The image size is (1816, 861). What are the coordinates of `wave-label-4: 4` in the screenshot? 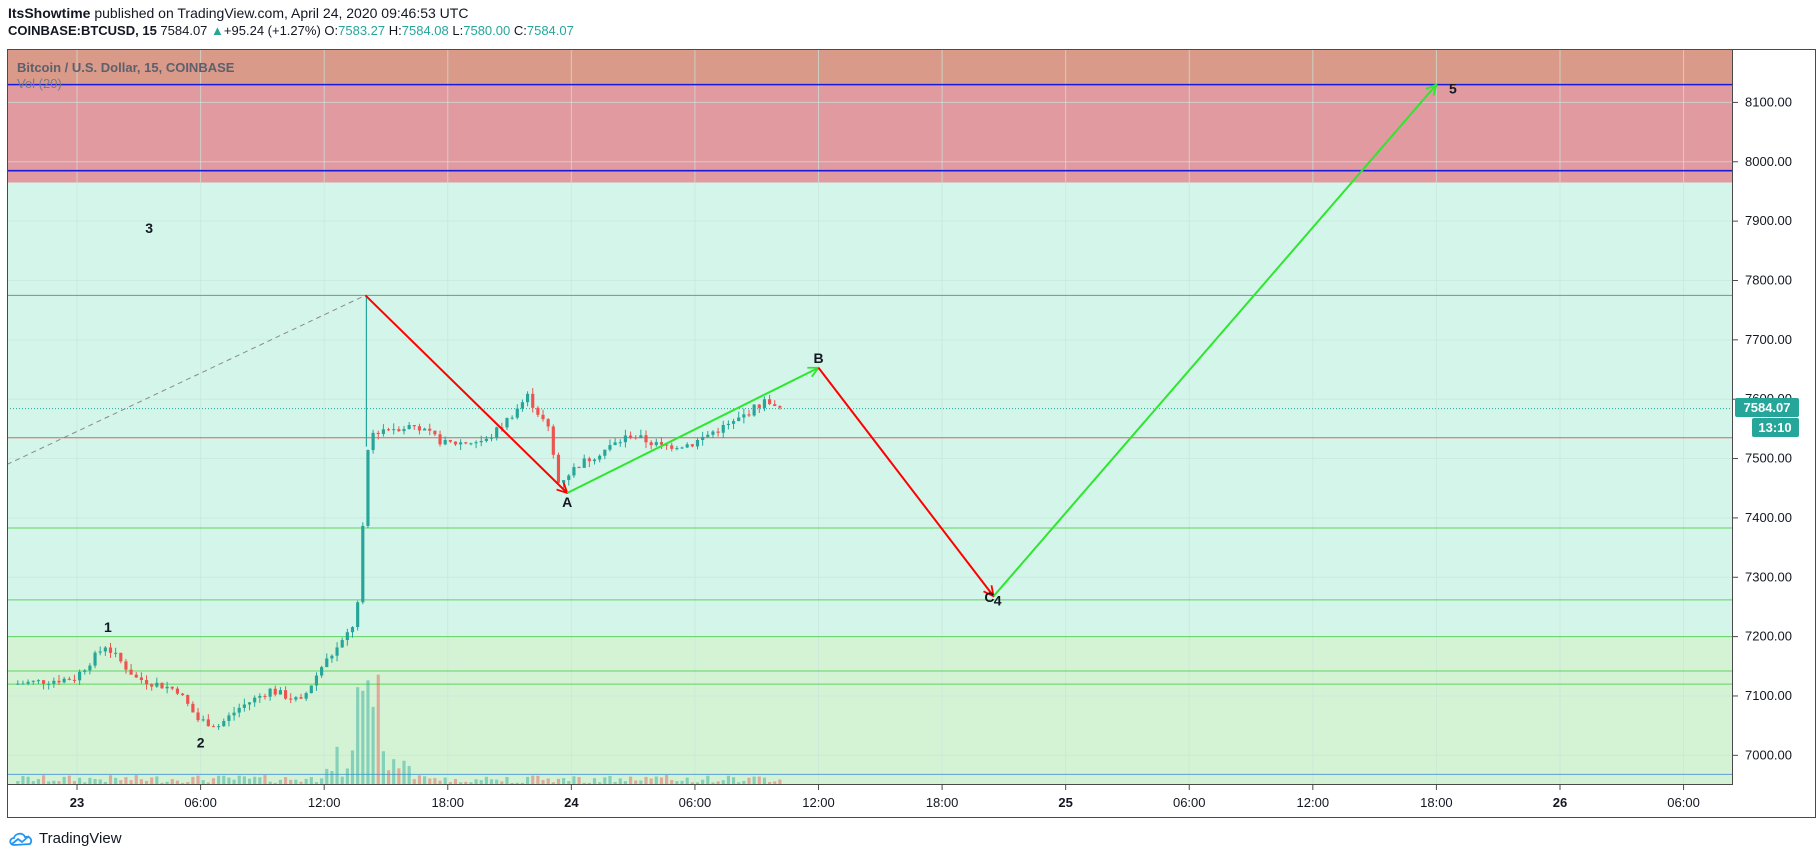 It's located at (998, 601).